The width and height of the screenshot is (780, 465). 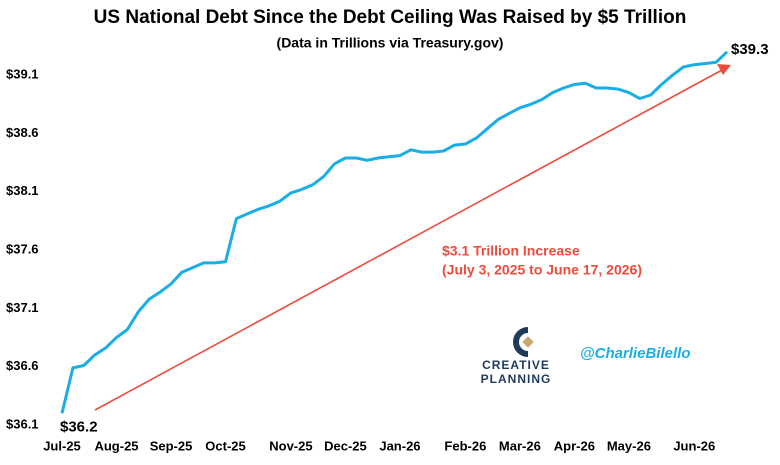 I want to click on value-label: $36.2, so click(x=79, y=426).